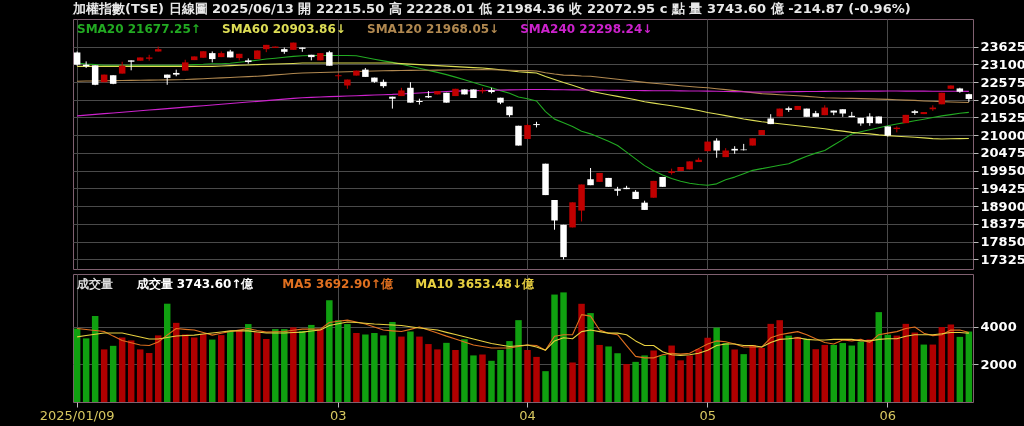  What do you see at coordinates (1002, 153) in the screenshot?
I see `y-tick-label: 20475` at bounding box center [1002, 153].